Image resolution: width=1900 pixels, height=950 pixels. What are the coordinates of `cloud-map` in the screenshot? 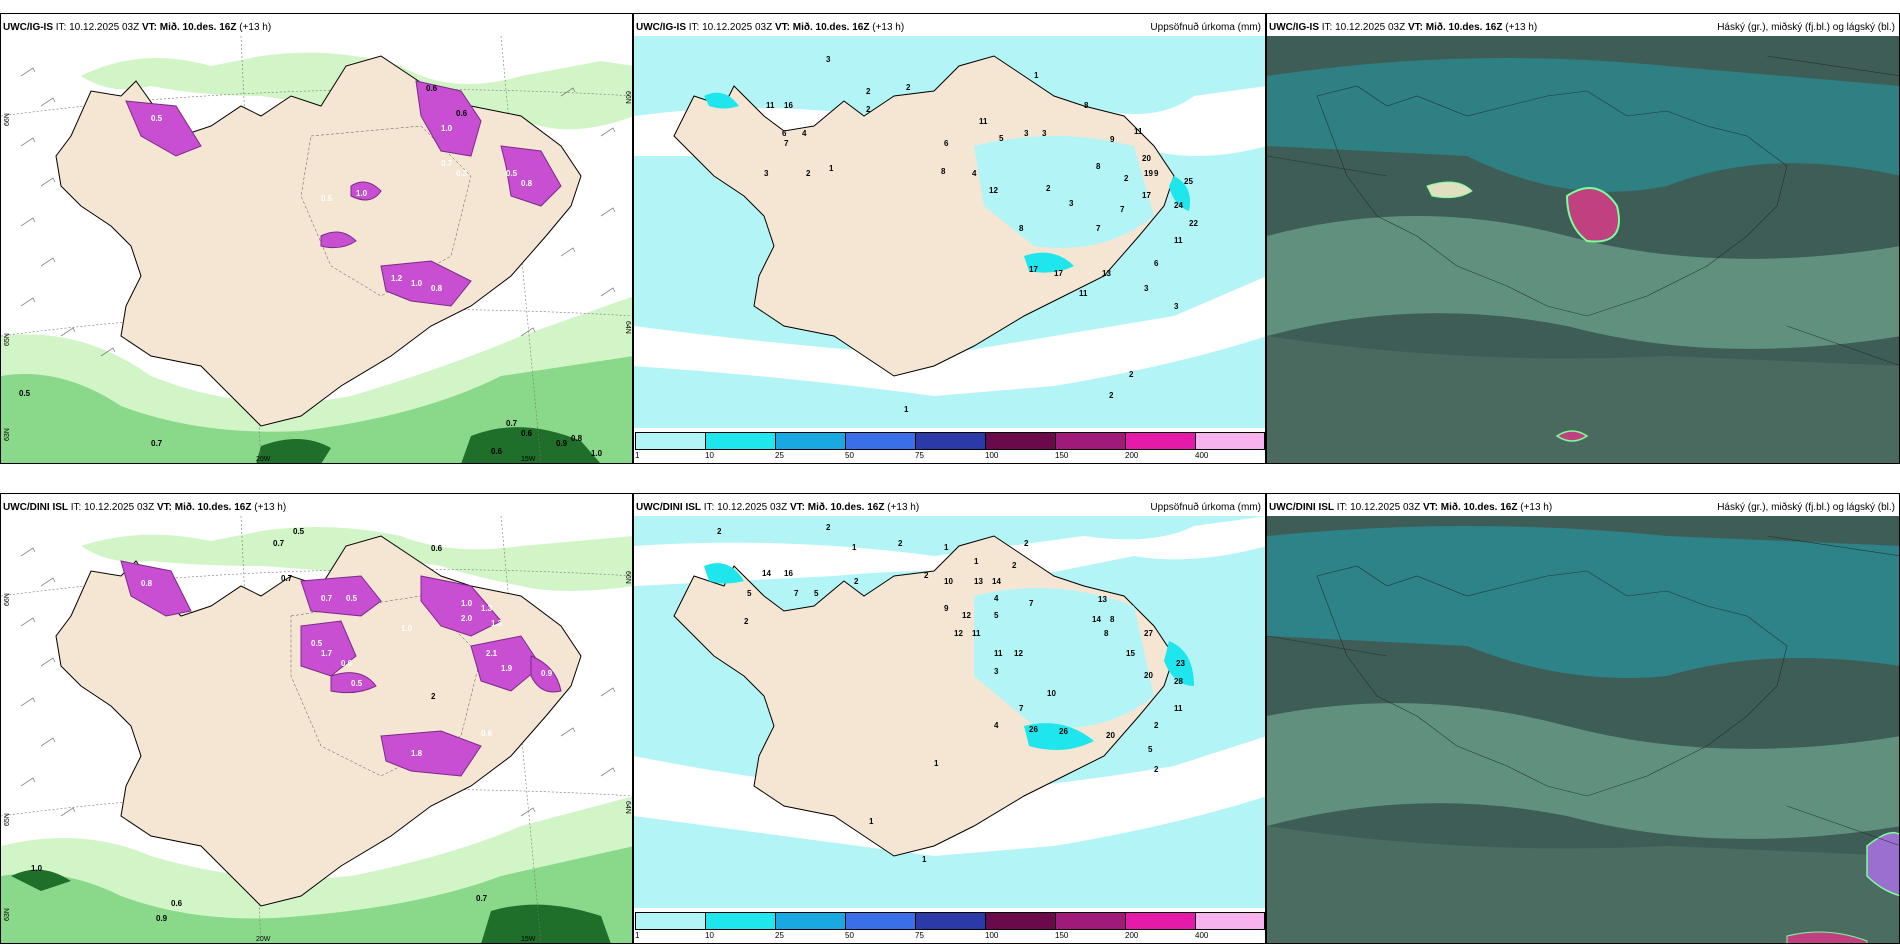 It's located at (1583, 249).